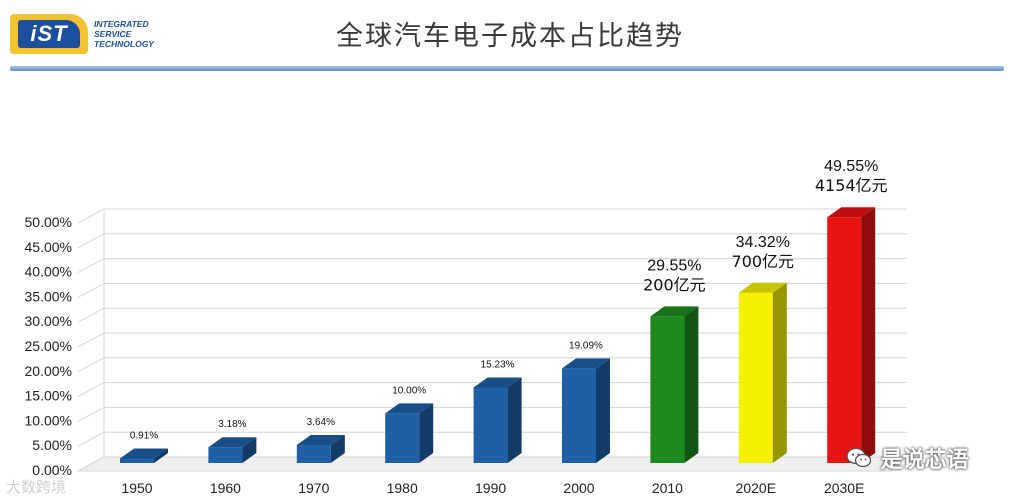 This screenshot has height=503, width=1009. Describe the element at coordinates (48, 396) in the screenshot. I see `y-tick-label: 15.00%` at that location.